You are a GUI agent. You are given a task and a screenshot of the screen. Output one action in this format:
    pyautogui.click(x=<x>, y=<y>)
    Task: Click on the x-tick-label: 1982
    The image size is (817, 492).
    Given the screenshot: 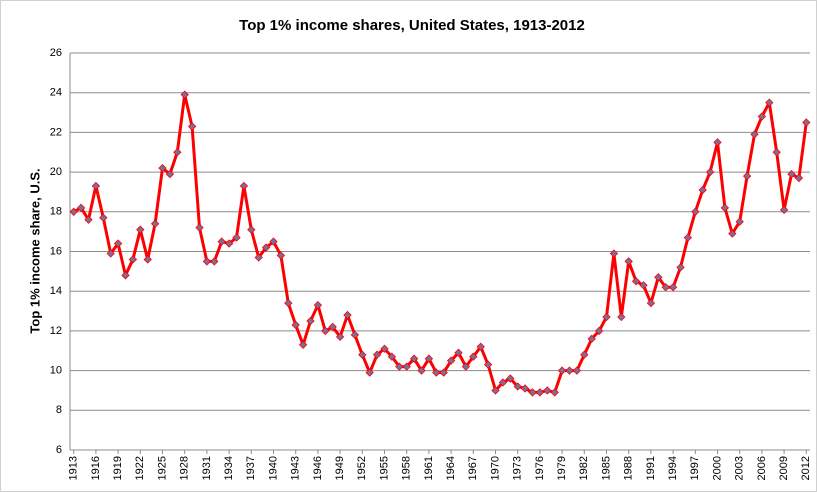 What is the action you would take?
    pyautogui.click(x=584, y=468)
    